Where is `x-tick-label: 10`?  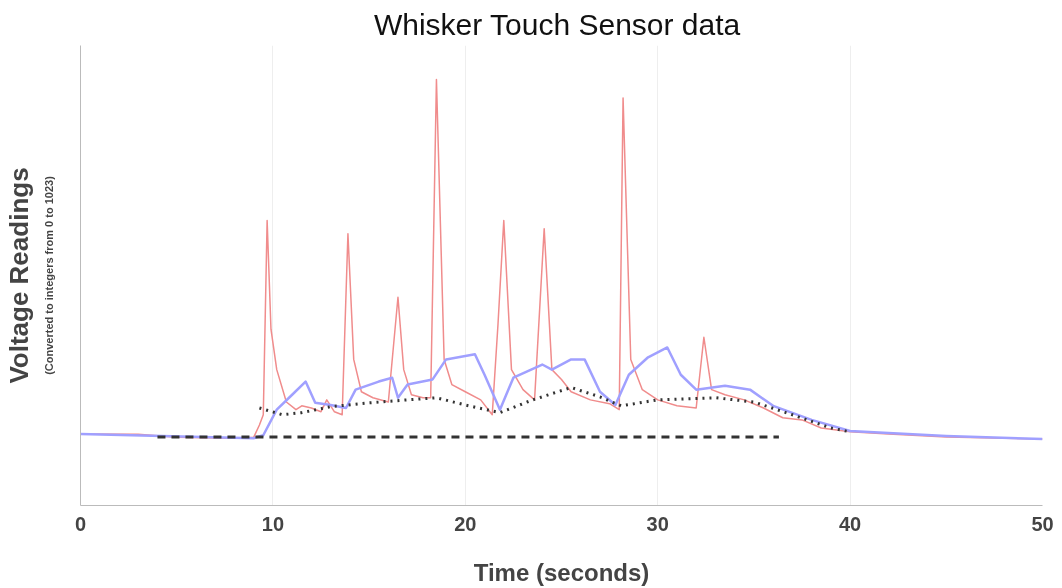
x-tick-label: 10 is located at coordinates (273, 523).